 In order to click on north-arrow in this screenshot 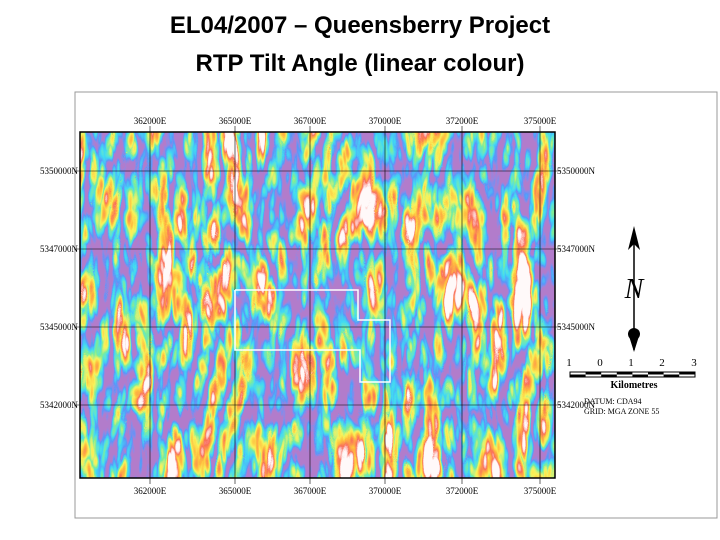, I will do `click(634, 289)`.